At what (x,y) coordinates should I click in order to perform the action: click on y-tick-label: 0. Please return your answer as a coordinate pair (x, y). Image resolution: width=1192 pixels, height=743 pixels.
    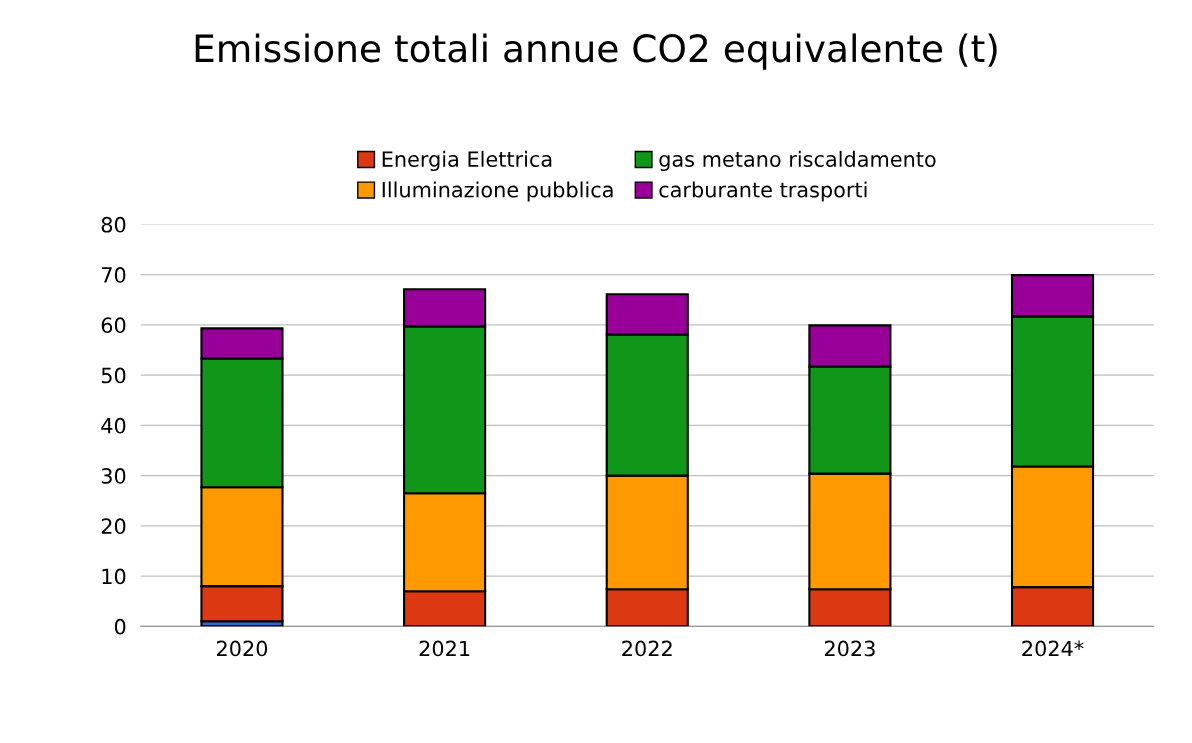
    Looking at the image, I should click on (120, 626).